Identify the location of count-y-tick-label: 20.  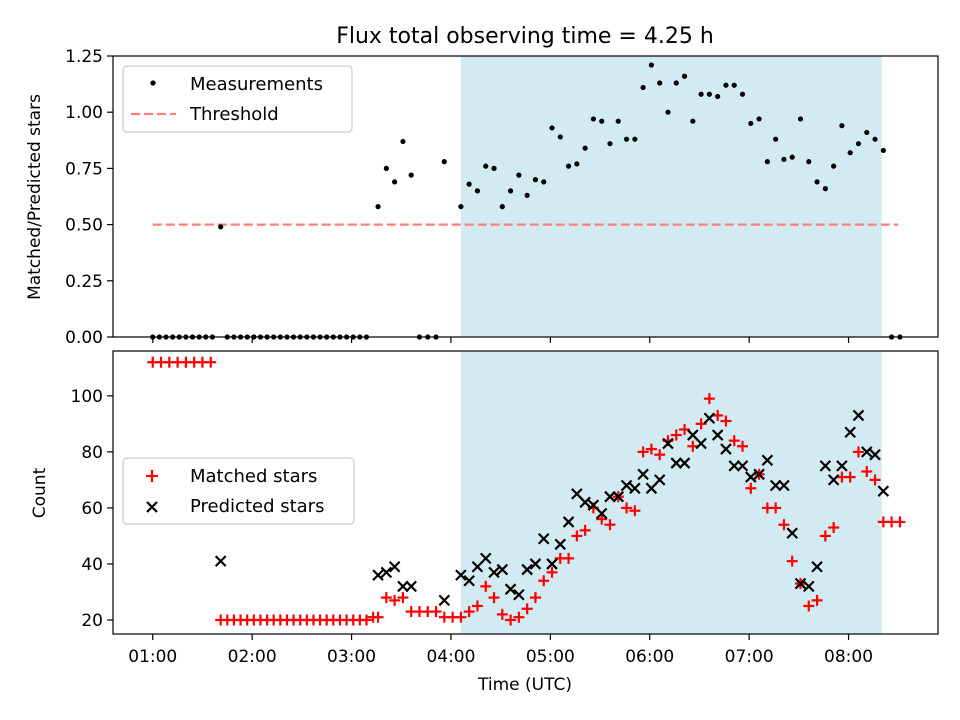
(92, 621).